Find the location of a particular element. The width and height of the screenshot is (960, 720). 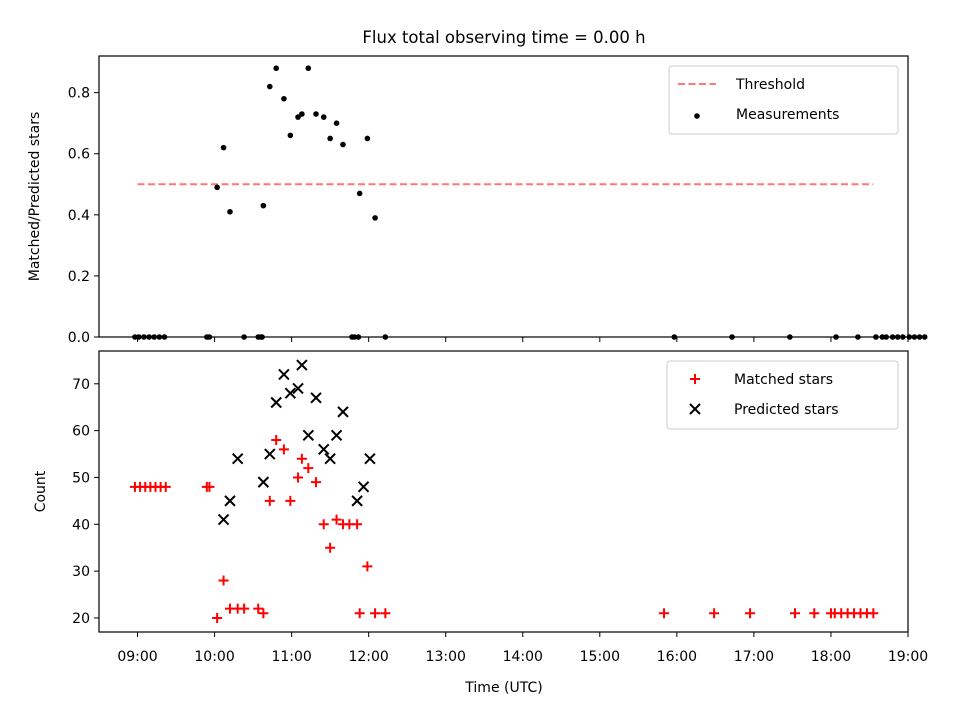

y-tick-label: 70 is located at coordinates (81, 385).